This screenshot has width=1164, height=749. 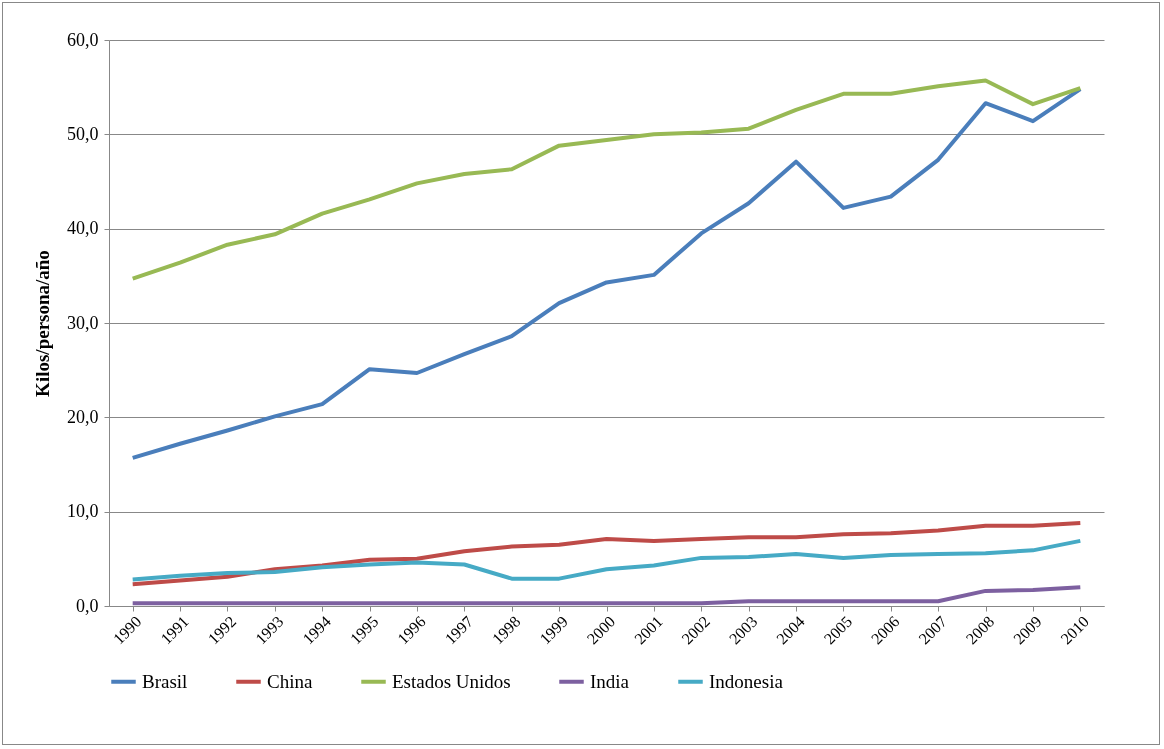 I want to click on legend-label: China, so click(x=290, y=681).